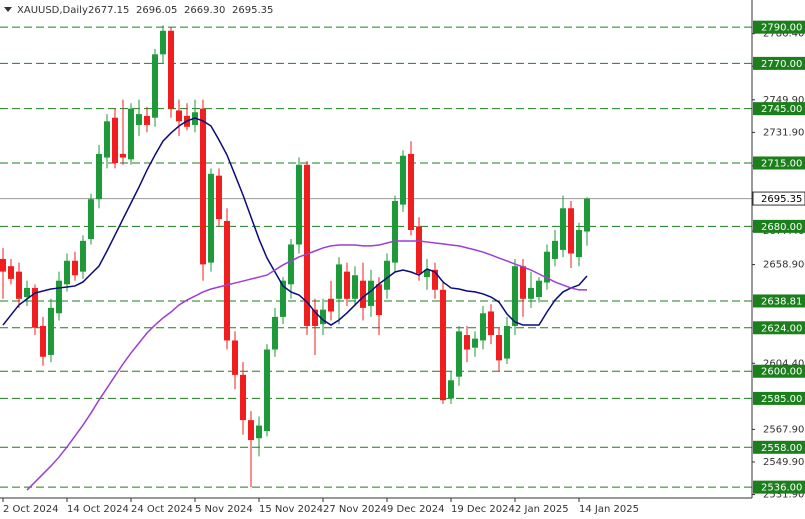  I want to click on level-label: 2770.00, so click(781, 64).